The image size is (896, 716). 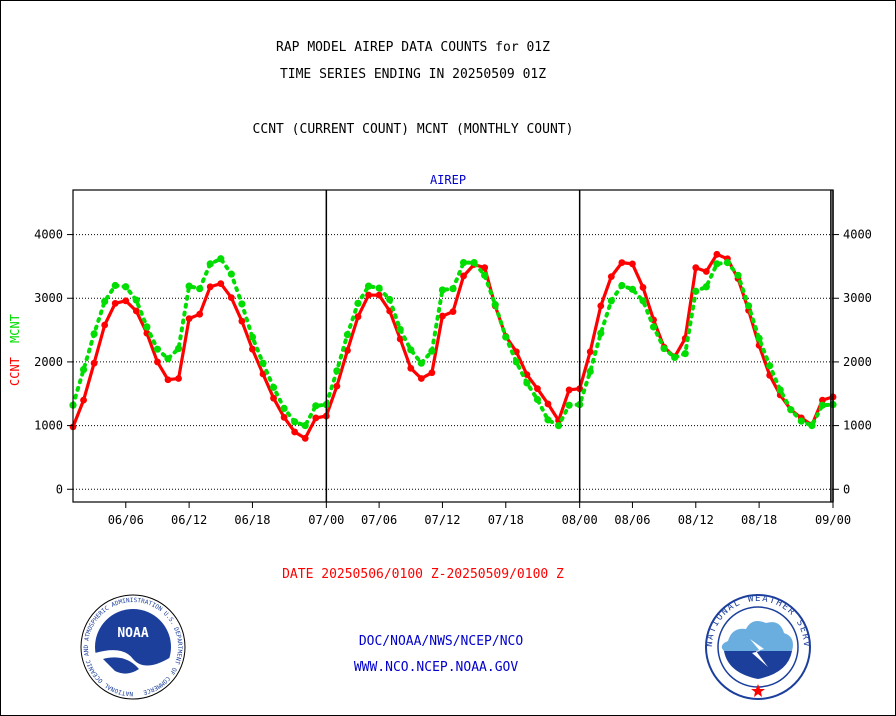 What do you see at coordinates (632, 520) in the screenshot?
I see `x-tick-label: 08/06` at bounding box center [632, 520].